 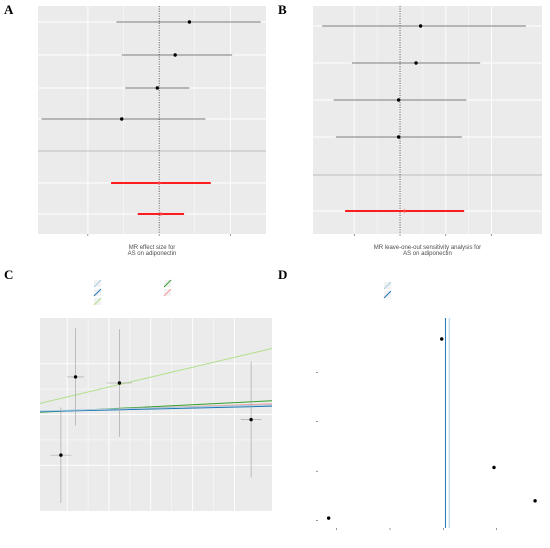 What do you see at coordinates (8, 274) in the screenshot?
I see `panel-letter-c: C` at bounding box center [8, 274].